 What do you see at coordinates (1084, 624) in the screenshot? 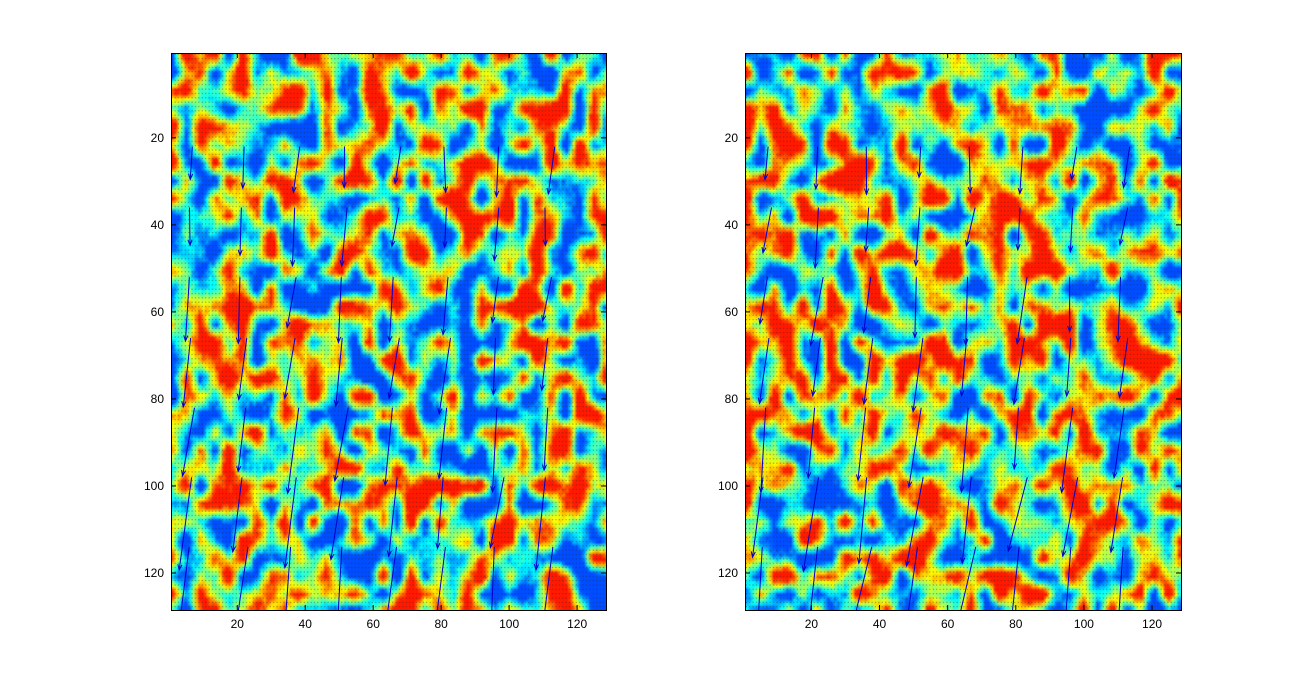
I see `x-tick-label: 100` at bounding box center [1084, 624].